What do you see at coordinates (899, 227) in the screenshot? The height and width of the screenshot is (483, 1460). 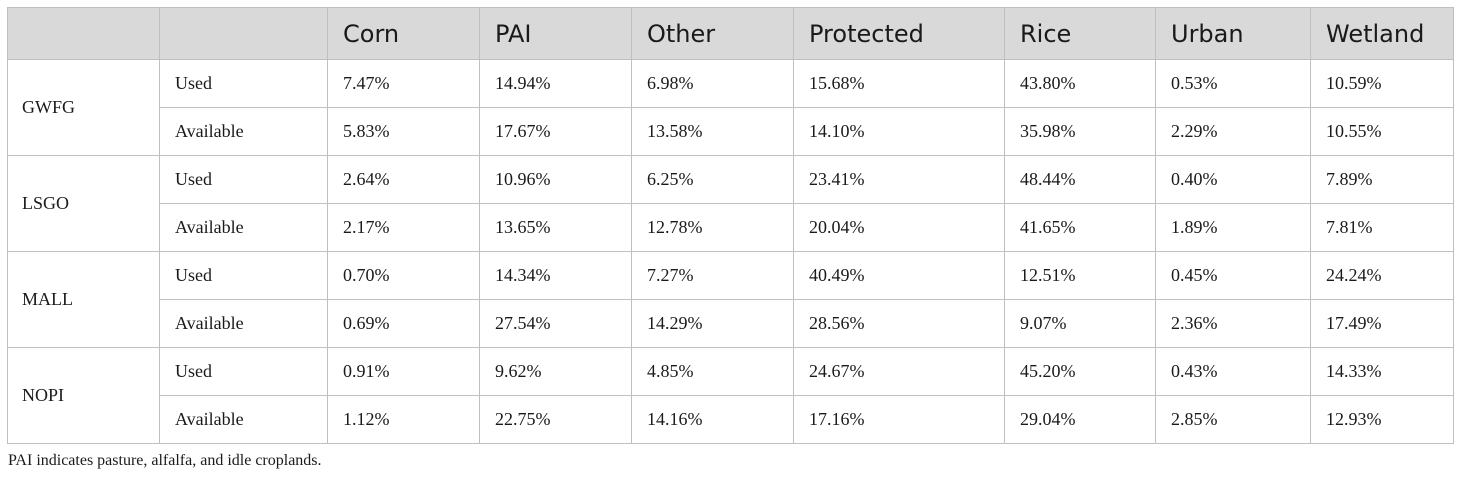 I see `value-cell: 20.04%` at bounding box center [899, 227].